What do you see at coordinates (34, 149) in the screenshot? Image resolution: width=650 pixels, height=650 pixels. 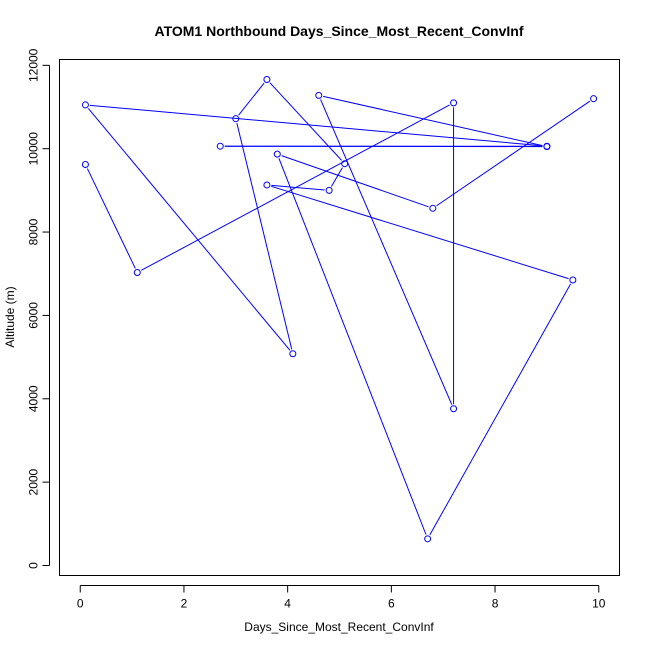 I see `y-tick-label: 10000` at bounding box center [34, 149].